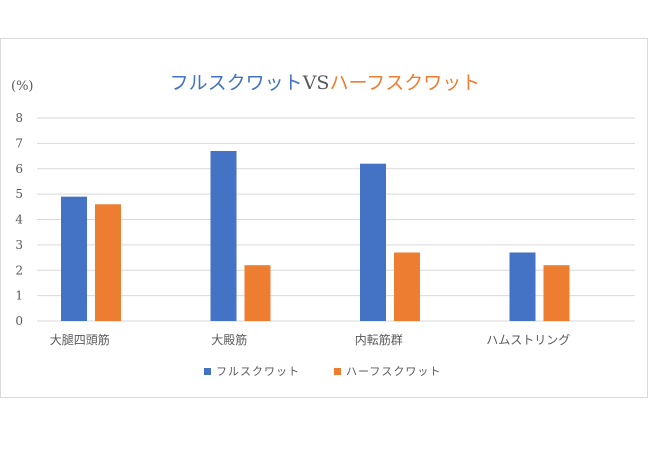 This screenshot has height=450, width=650. Describe the element at coordinates (322, 371) in the screenshot. I see `legend: フルスクワット ハーフスクワット` at that location.